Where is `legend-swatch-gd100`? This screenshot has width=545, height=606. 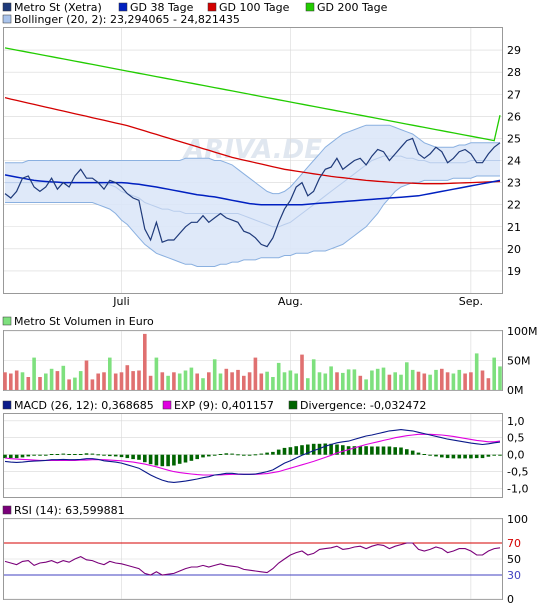
legend-swatch-gd100 is located at coordinates (212, 7).